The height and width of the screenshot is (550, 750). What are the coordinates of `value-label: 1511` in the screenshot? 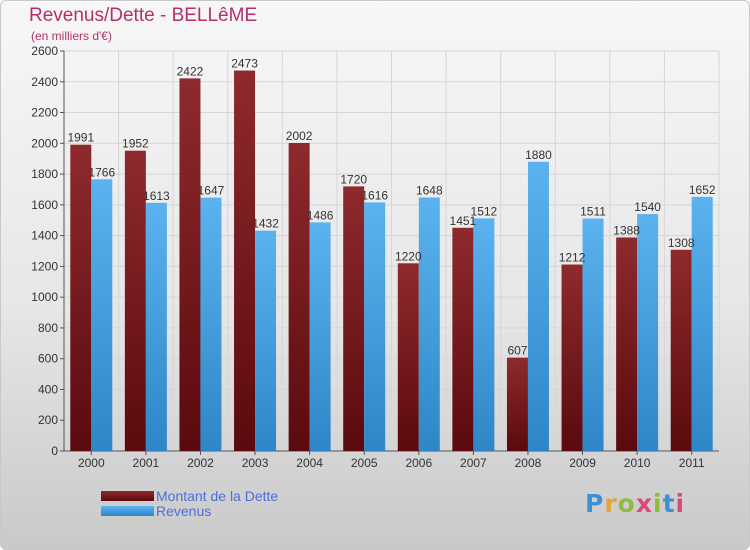 It's located at (593, 212).